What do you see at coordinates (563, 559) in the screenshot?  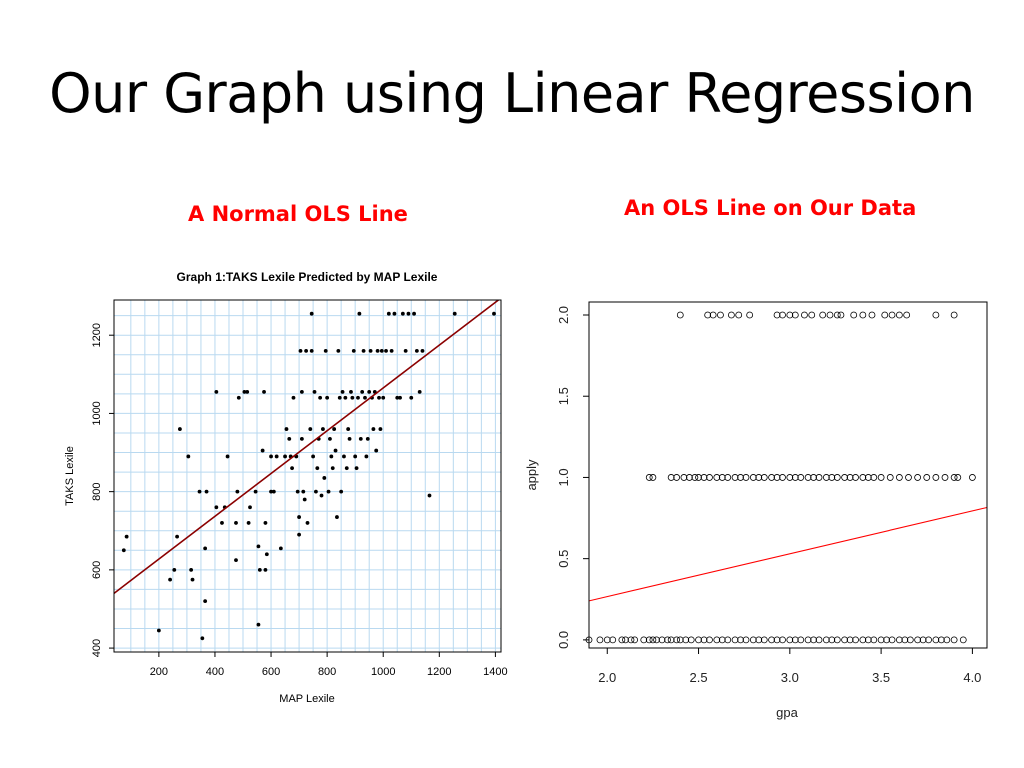 I see `right-y-tick-label: 0.5` at bounding box center [563, 559].